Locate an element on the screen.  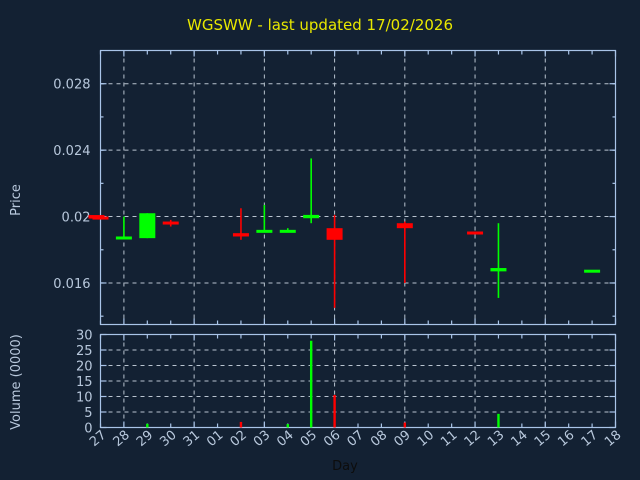
price-tick-label: 0.028 is located at coordinates (71, 85).